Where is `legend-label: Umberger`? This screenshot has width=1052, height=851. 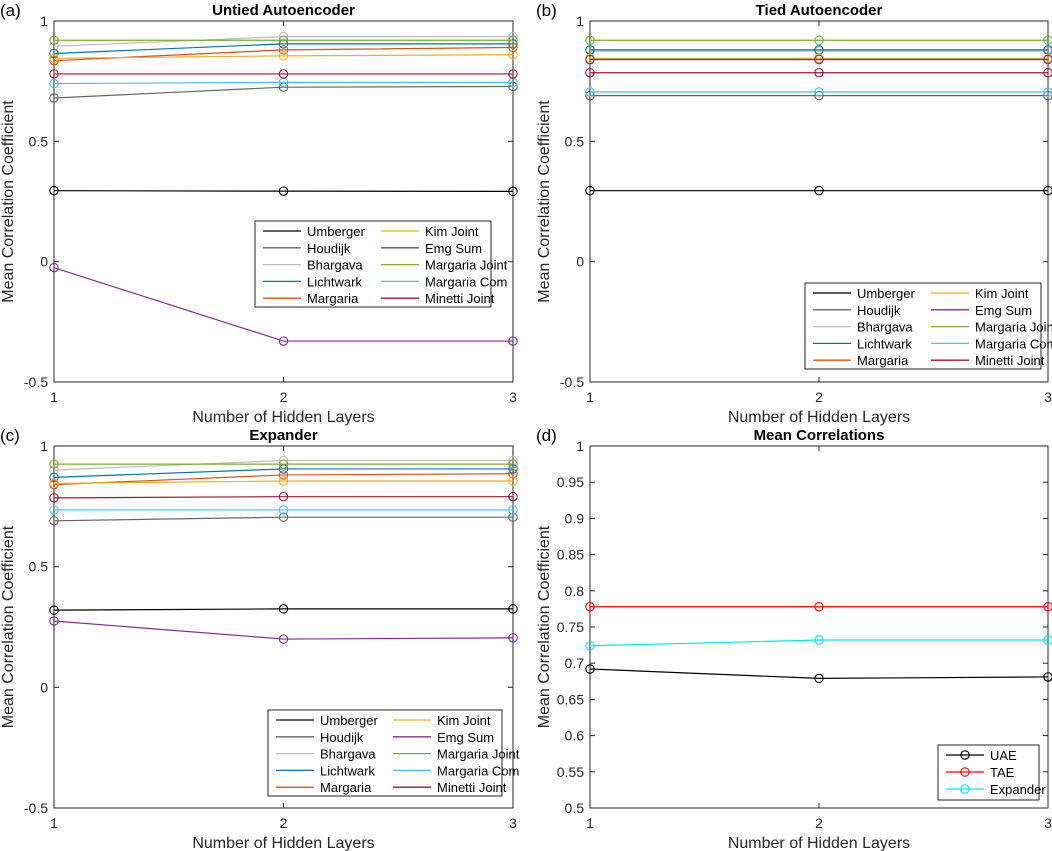 legend-label: Umberger is located at coordinates (349, 720).